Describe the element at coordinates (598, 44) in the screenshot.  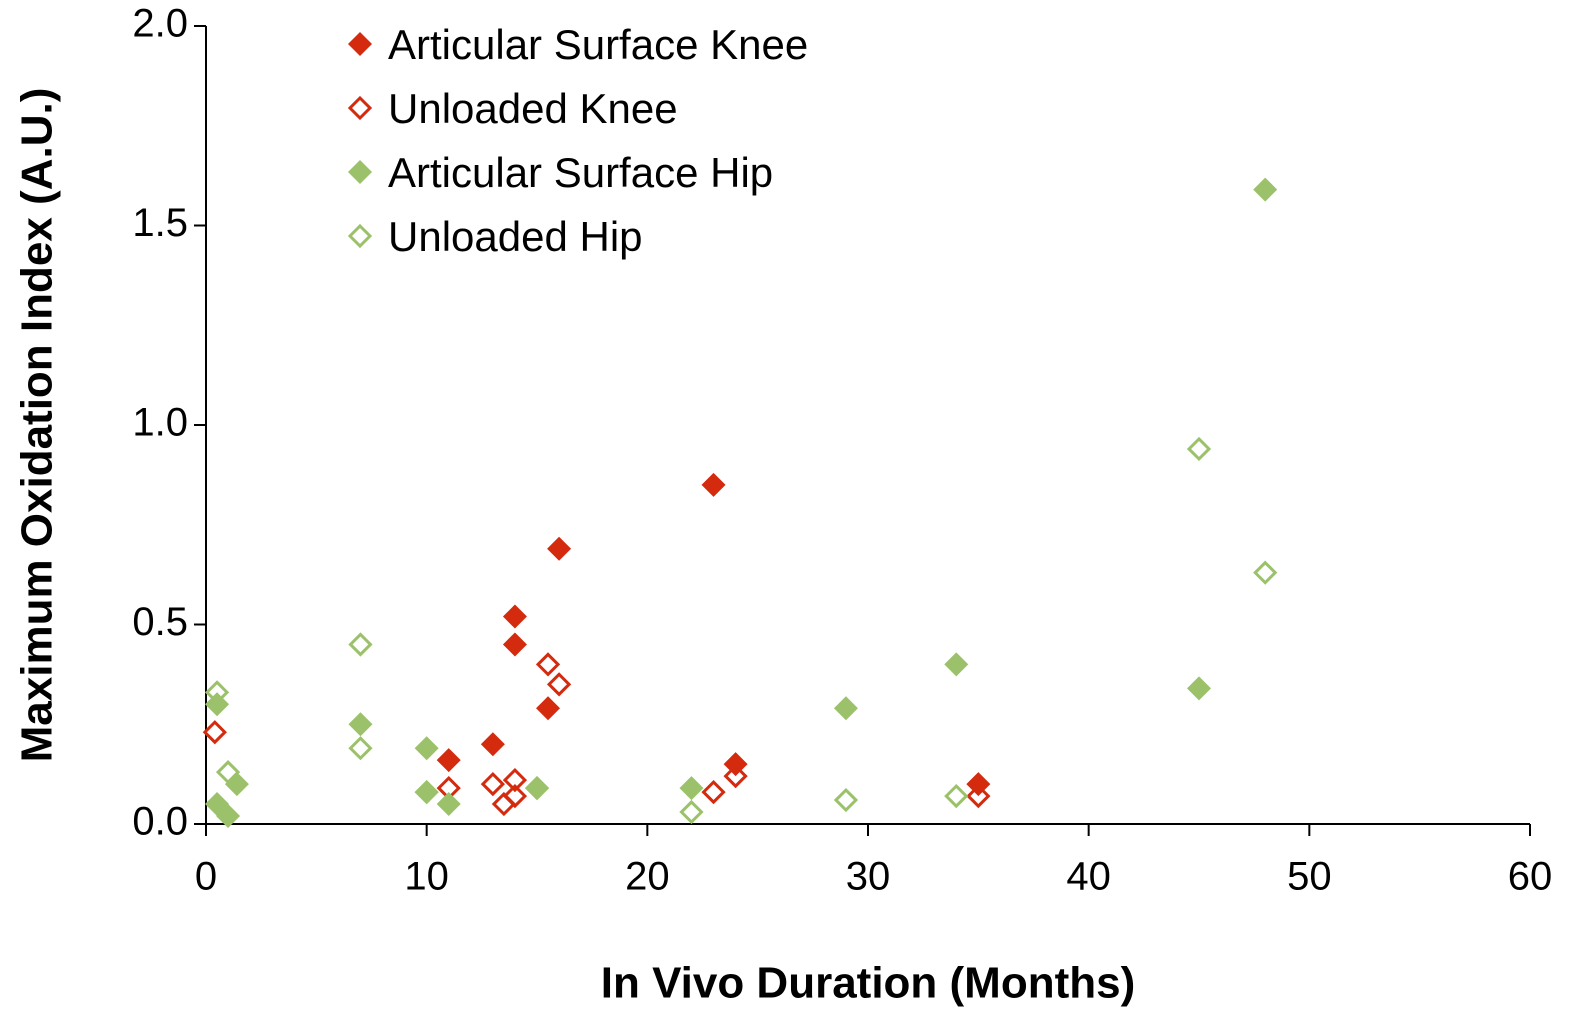
I see `legend-label: Articular Surface Knee` at that location.